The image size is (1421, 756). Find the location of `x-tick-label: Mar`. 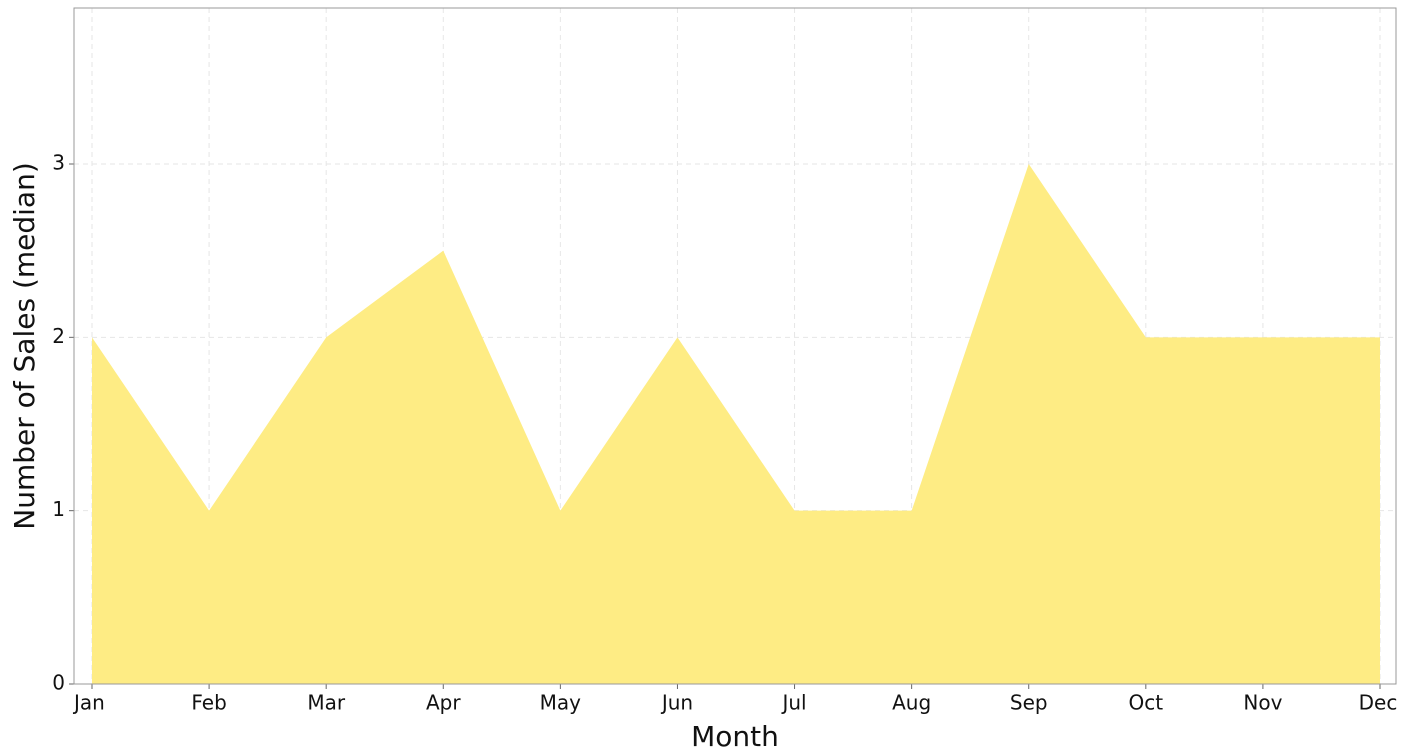

x-tick-label: Mar is located at coordinates (326, 703).